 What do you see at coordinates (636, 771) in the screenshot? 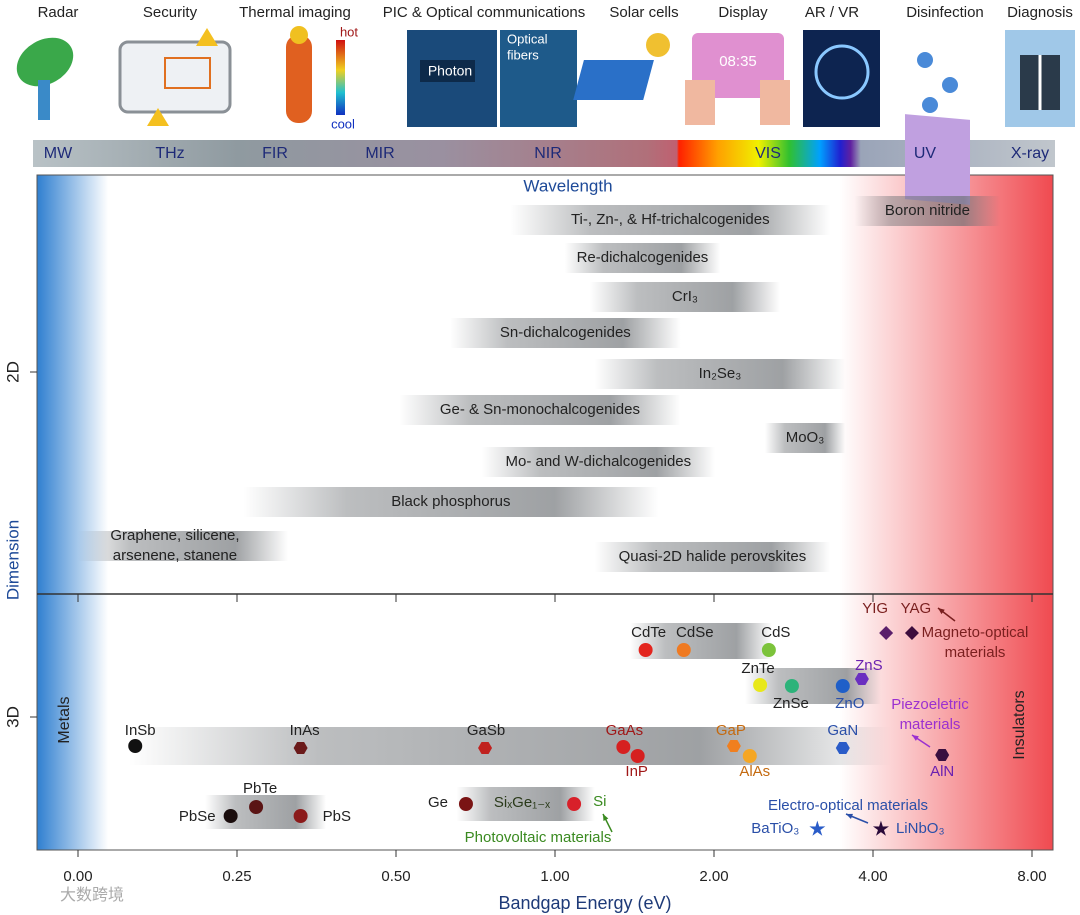
I see `material-label: InP` at bounding box center [636, 771].